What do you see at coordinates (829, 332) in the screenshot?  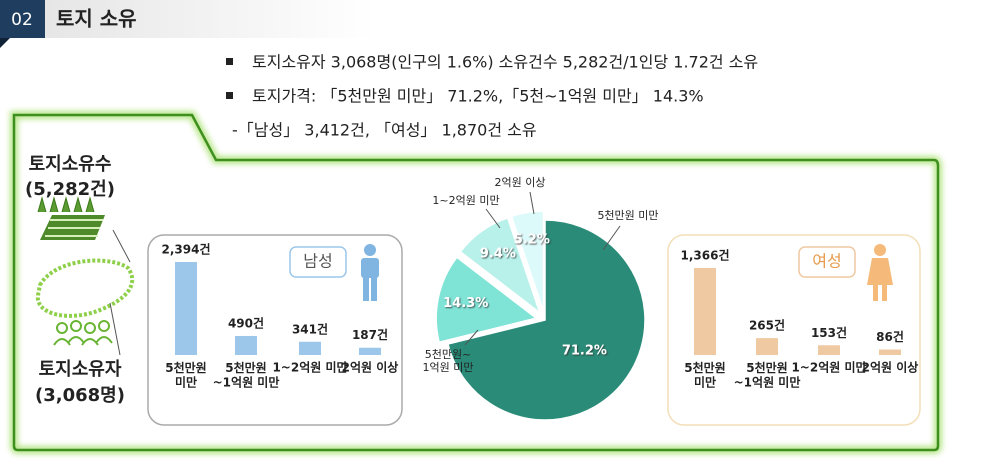 I see `value-label: 153건` at bounding box center [829, 332].